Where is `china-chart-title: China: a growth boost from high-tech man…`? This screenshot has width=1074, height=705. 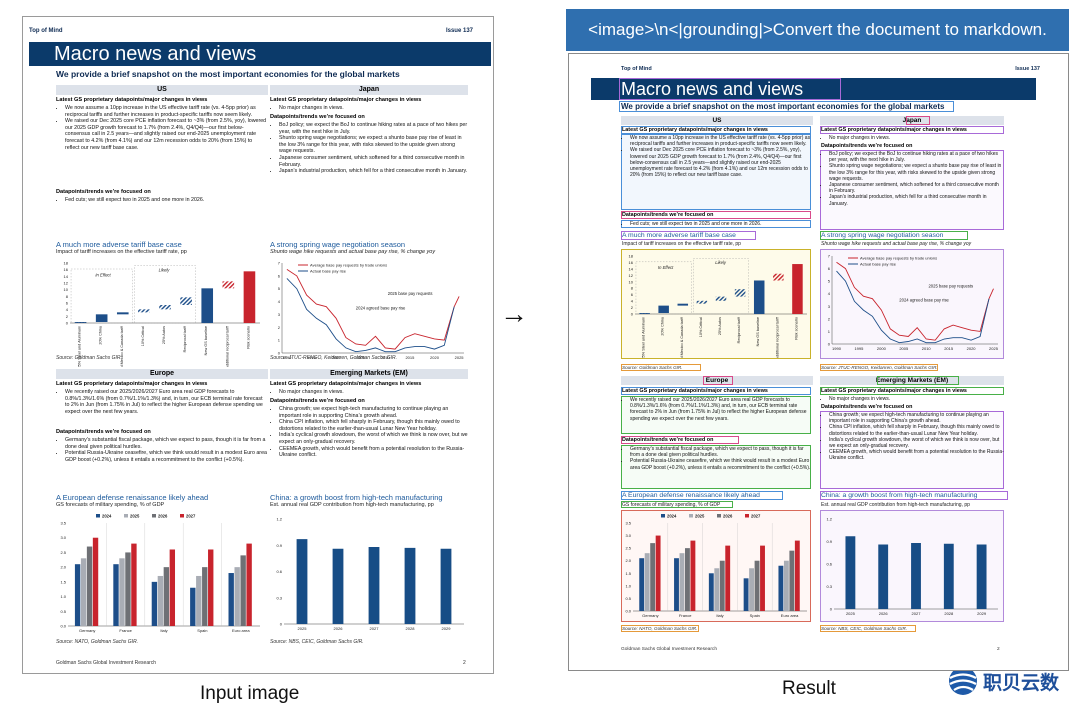
china-chart-title: China: a growth boost from high-tech man… is located at coordinates (356, 497).